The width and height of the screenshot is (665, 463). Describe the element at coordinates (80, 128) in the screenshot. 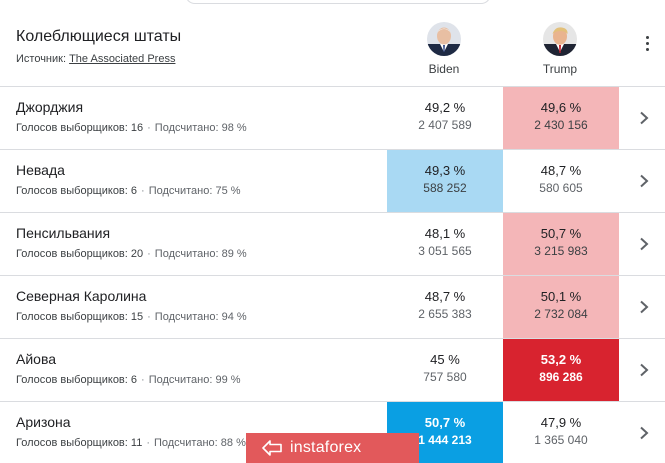

I see `electors-count: Голосов выборщиков: 16` at that location.